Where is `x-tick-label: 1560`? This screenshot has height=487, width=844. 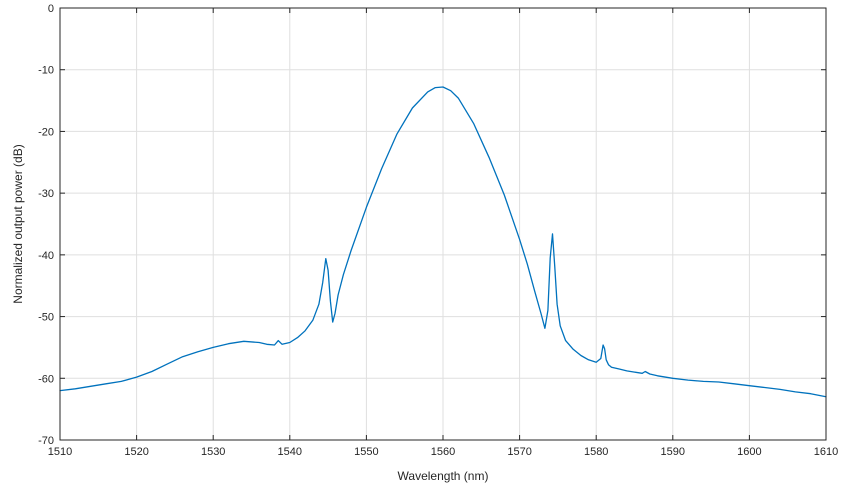
x-tick-label: 1560 is located at coordinates (443, 452).